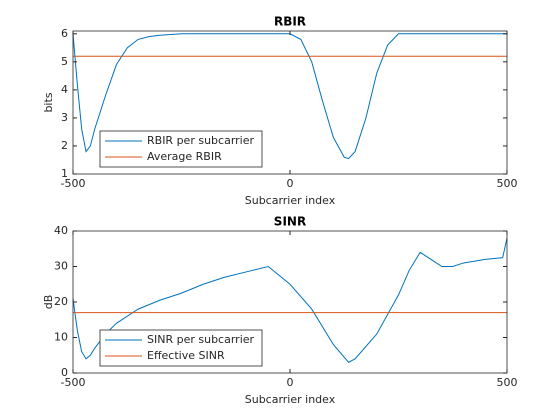 This screenshot has height=420, width=560. Describe the element at coordinates (290, 22) in the screenshot. I see `chart-title: RBIR` at that location.